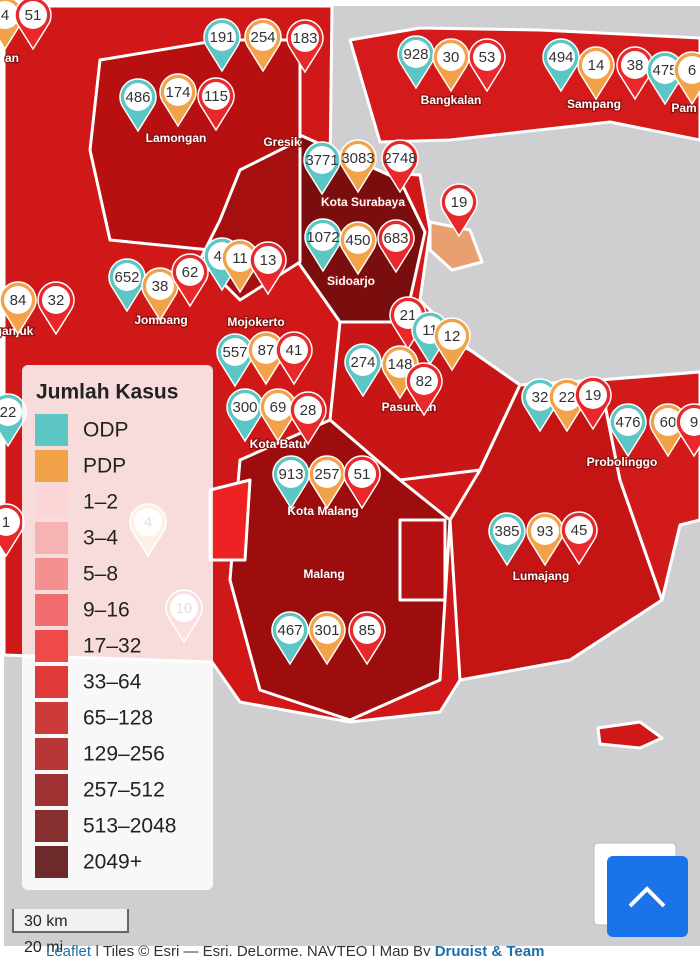 The image size is (700, 956). What do you see at coordinates (268, 260) in the screenshot?
I see `marker-count: 13` at bounding box center [268, 260].